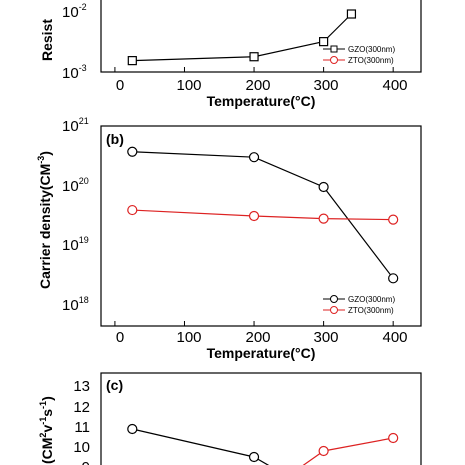 This screenshot has width=465, height=465. Describe the element at coordinates (325, 337) in the screenshot. I see `panel-b-xtick-3: 300` at that location.